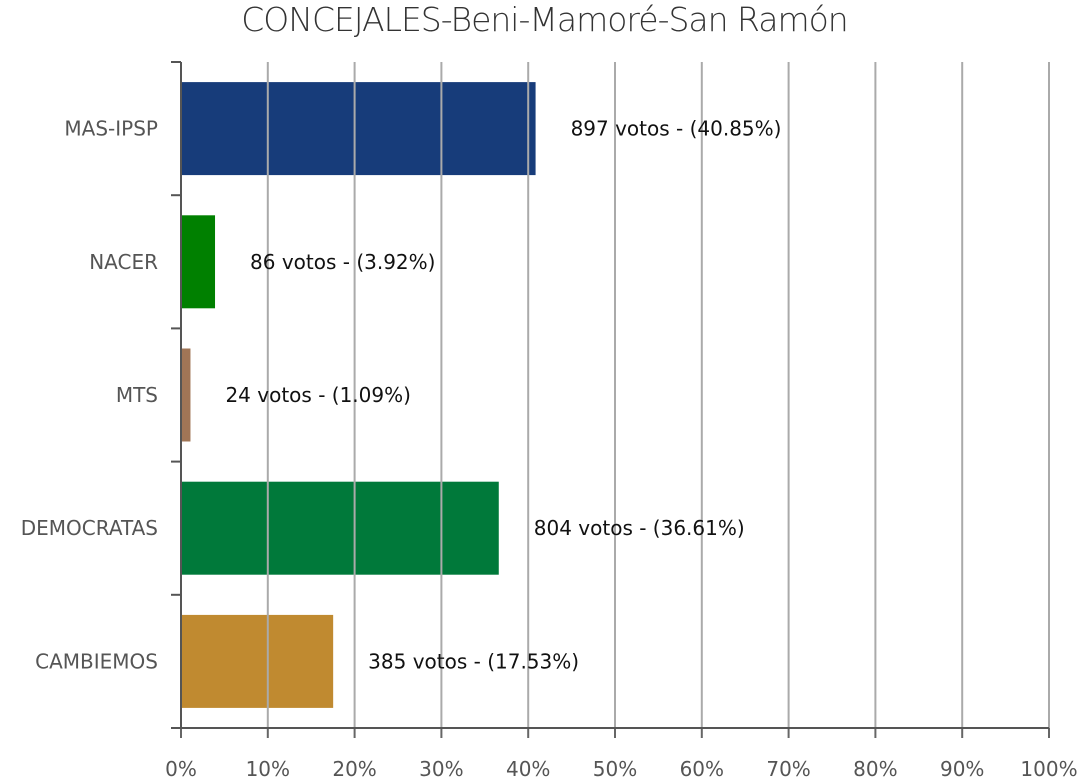  Describe the element at coordinates (198, 262) in the screenshot. I see `bar-nacer` at that location.